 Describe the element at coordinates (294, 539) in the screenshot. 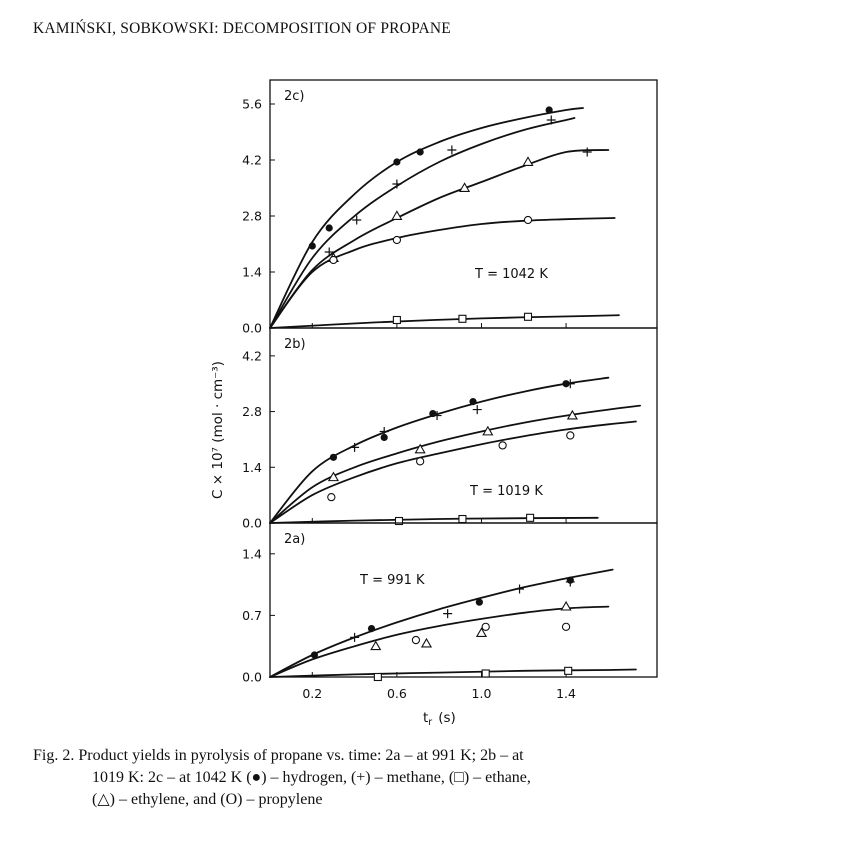

I see `panel-label: 2a)` at that location.